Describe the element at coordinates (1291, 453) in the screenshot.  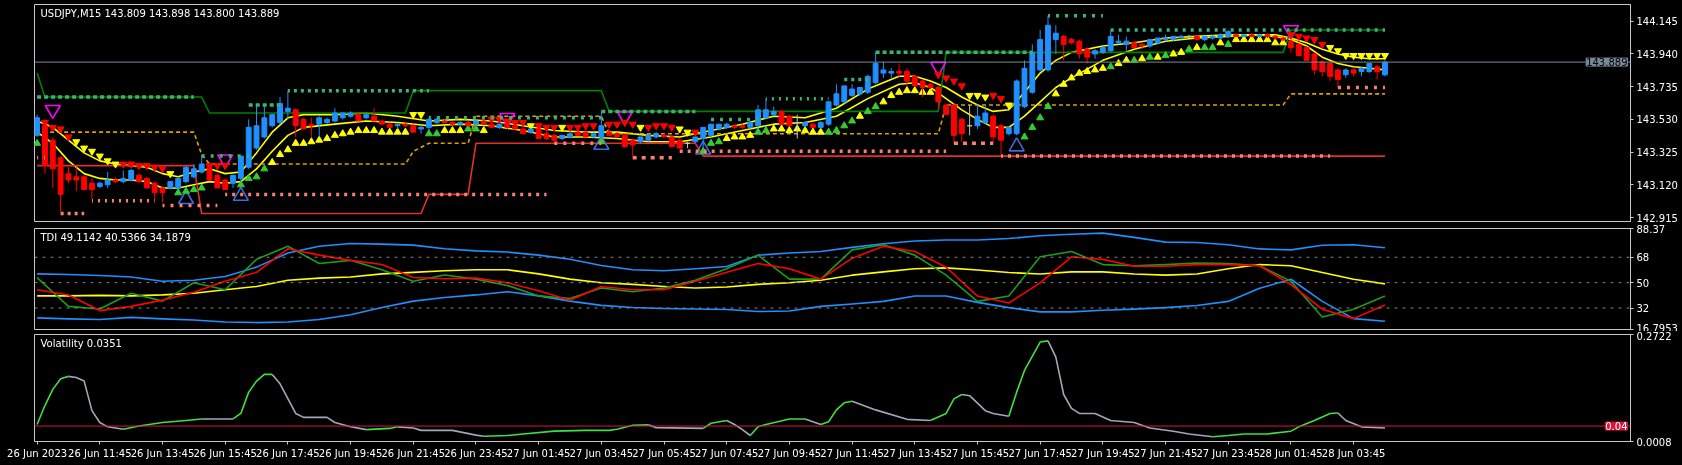
I see `x-tick-label: 28 Jun 01:45` at that location.